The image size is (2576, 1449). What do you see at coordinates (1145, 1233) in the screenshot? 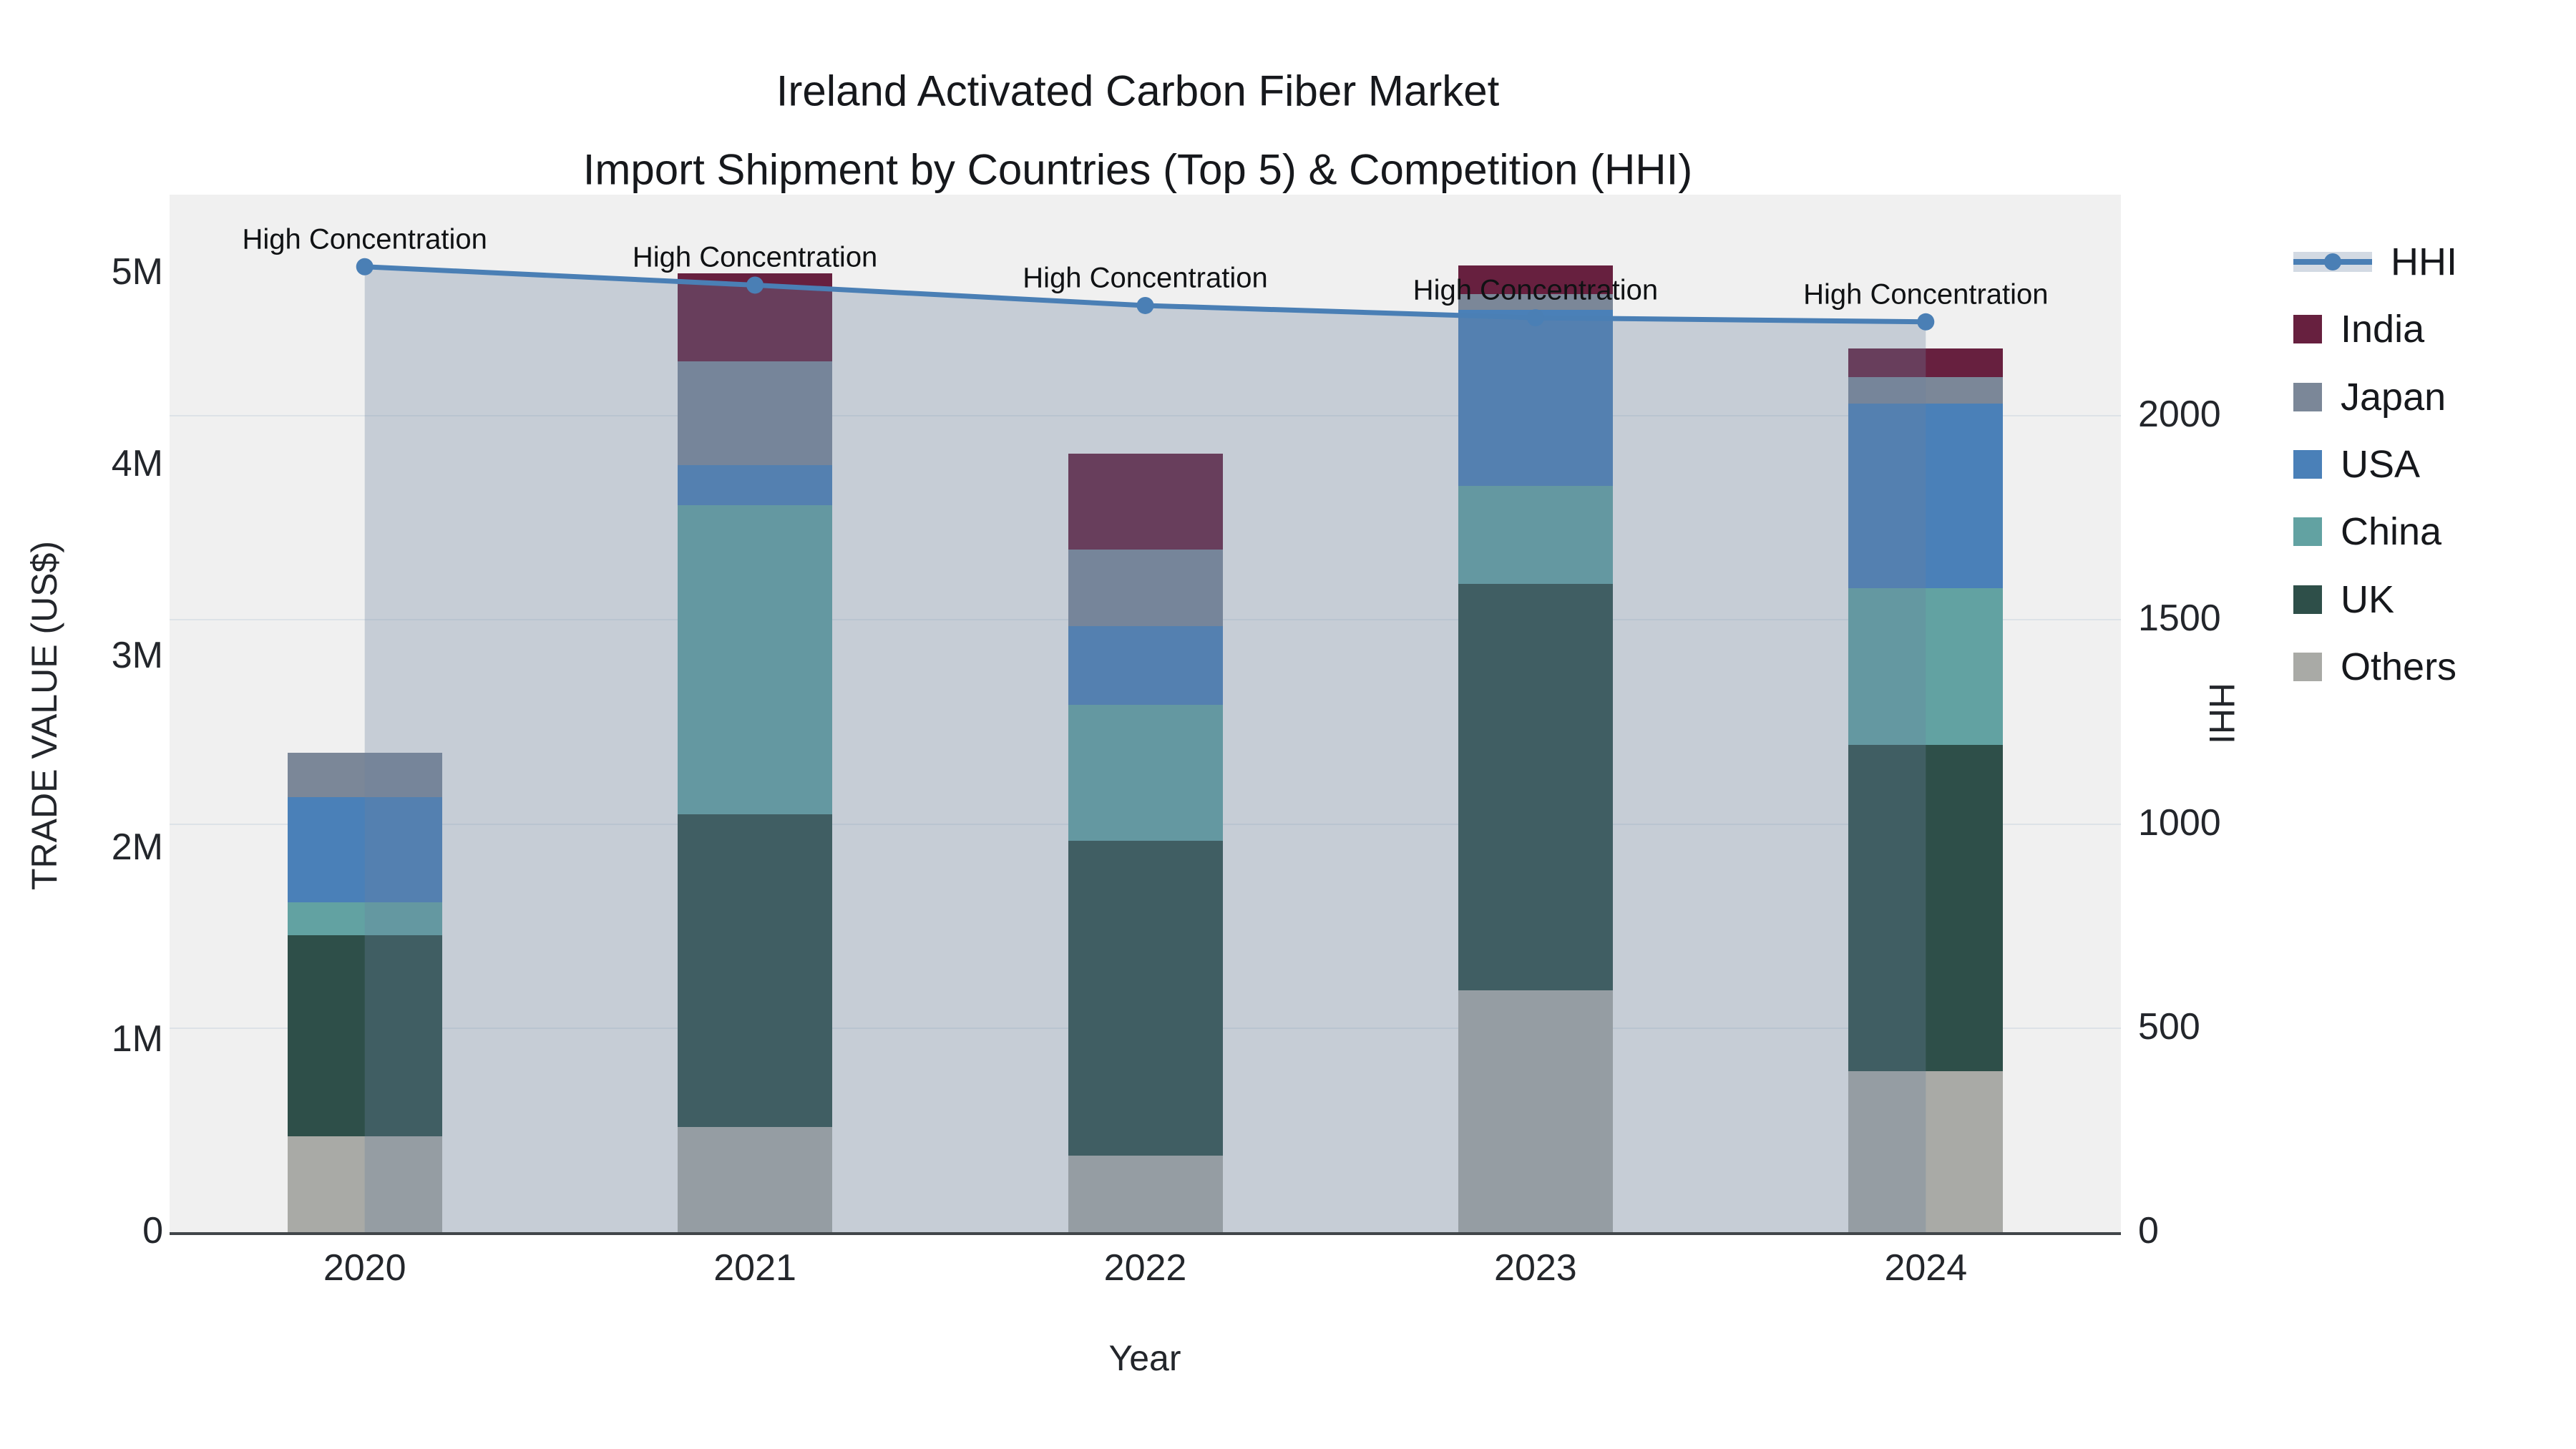
I see `x-axis-line` at bounding box center [1145, 1233].